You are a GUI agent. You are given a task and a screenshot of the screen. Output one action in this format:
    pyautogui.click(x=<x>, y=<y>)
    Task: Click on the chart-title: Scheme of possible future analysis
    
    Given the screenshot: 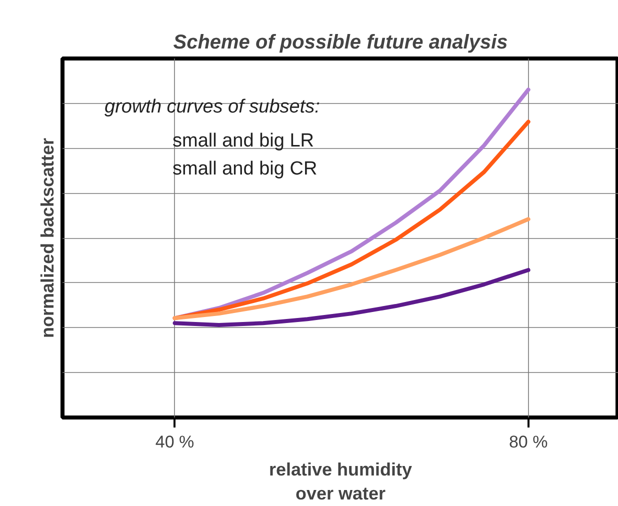 What is the action you would take?
    pyautogui.click(x=340, y=43)
    